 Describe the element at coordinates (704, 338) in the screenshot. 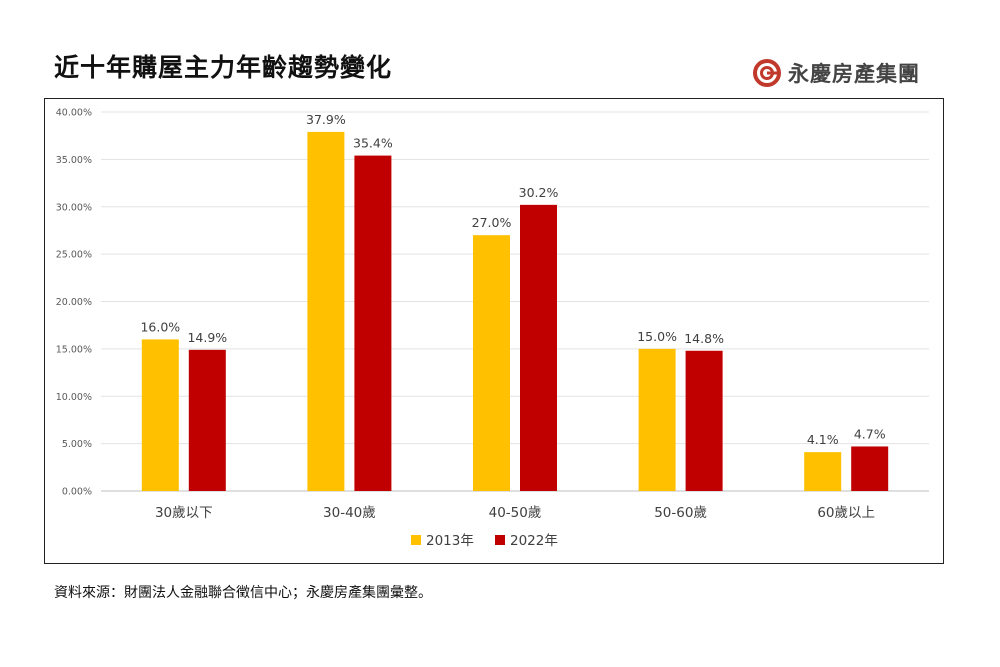

I see `data-label: 14.8%` at that location.